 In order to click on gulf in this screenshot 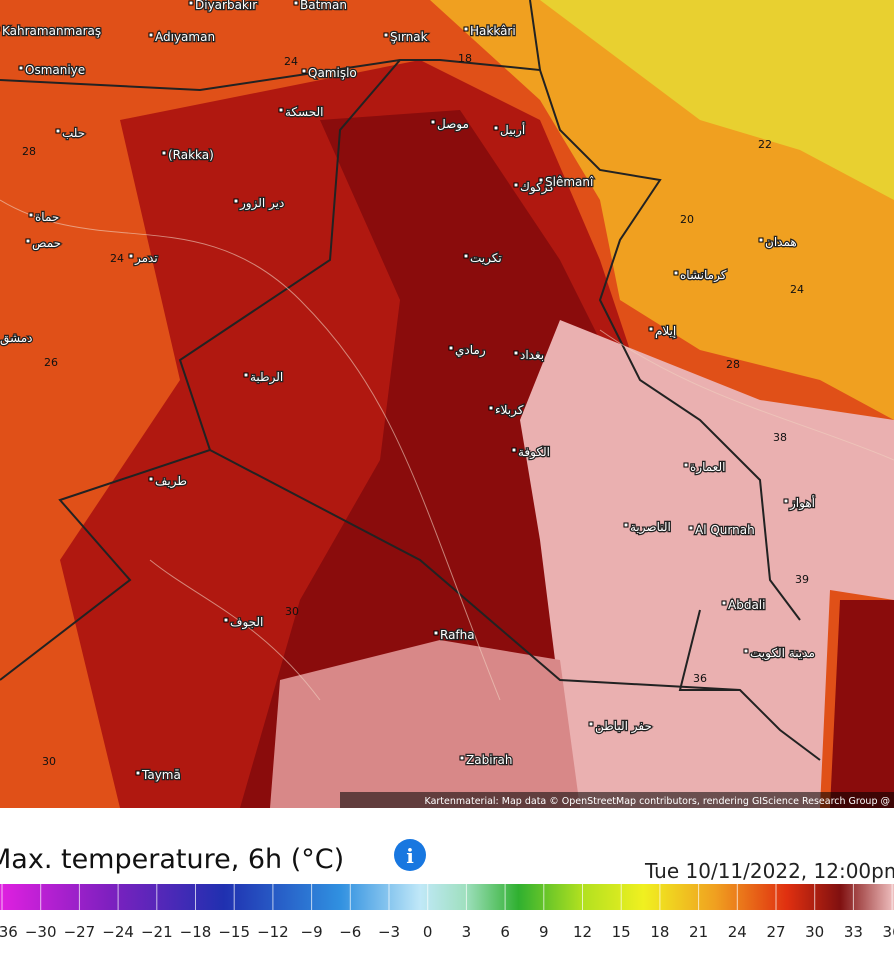, I will do `click(862, 704)`.